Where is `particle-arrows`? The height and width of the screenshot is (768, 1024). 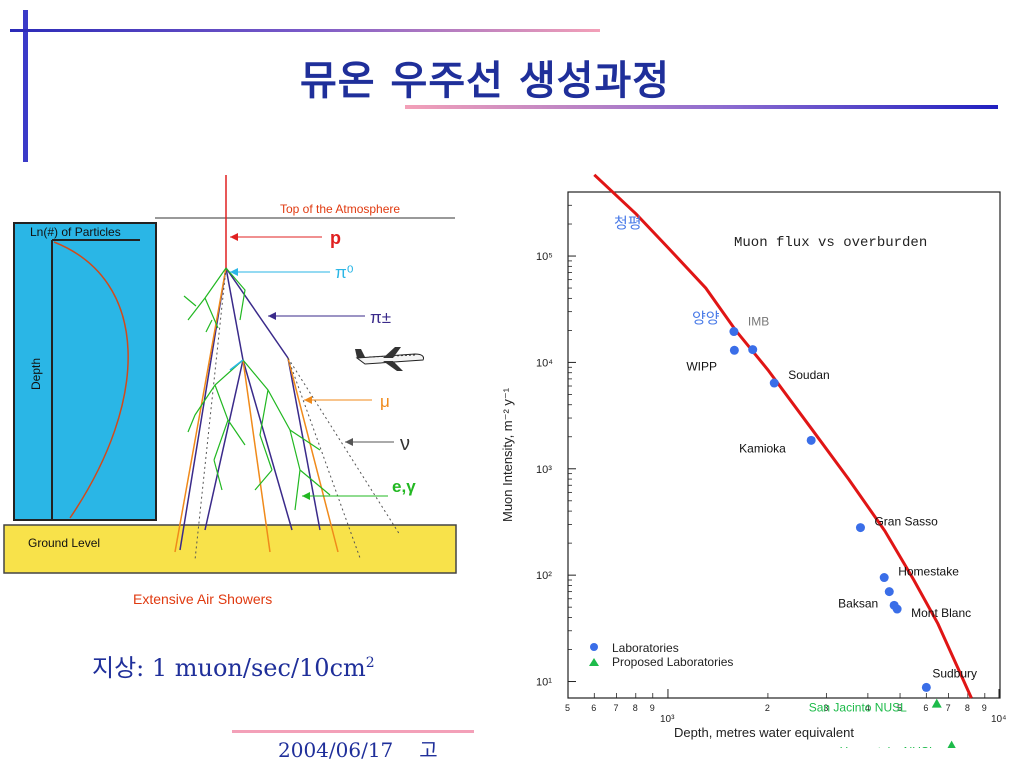
particle-arrows is located at coordinates (312, 366).